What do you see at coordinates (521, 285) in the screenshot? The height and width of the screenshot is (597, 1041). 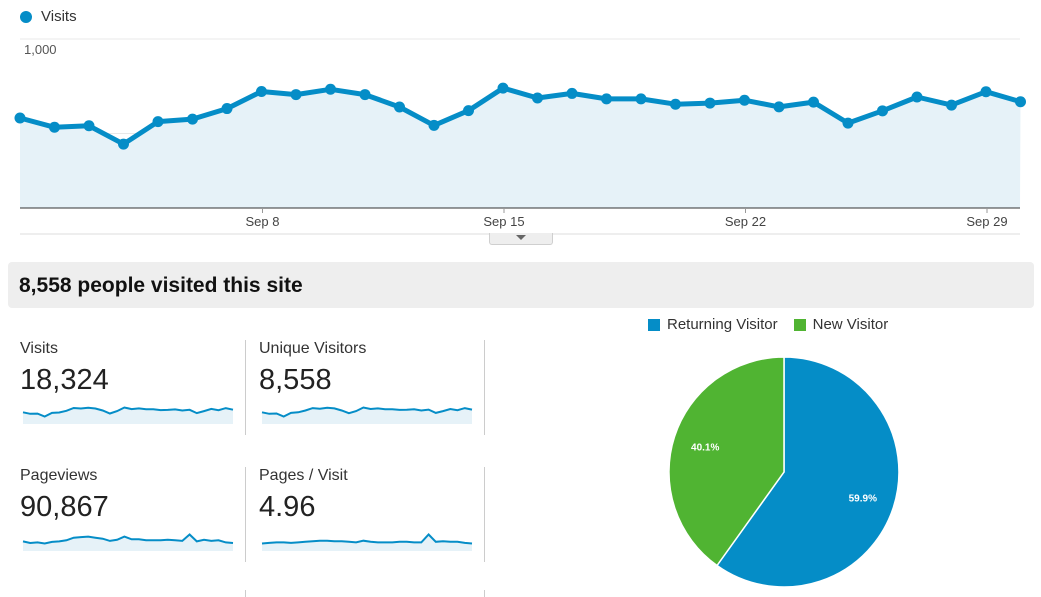 I see `summary-bar: 8,558 people visited this site` at bounding box center [521, 285].